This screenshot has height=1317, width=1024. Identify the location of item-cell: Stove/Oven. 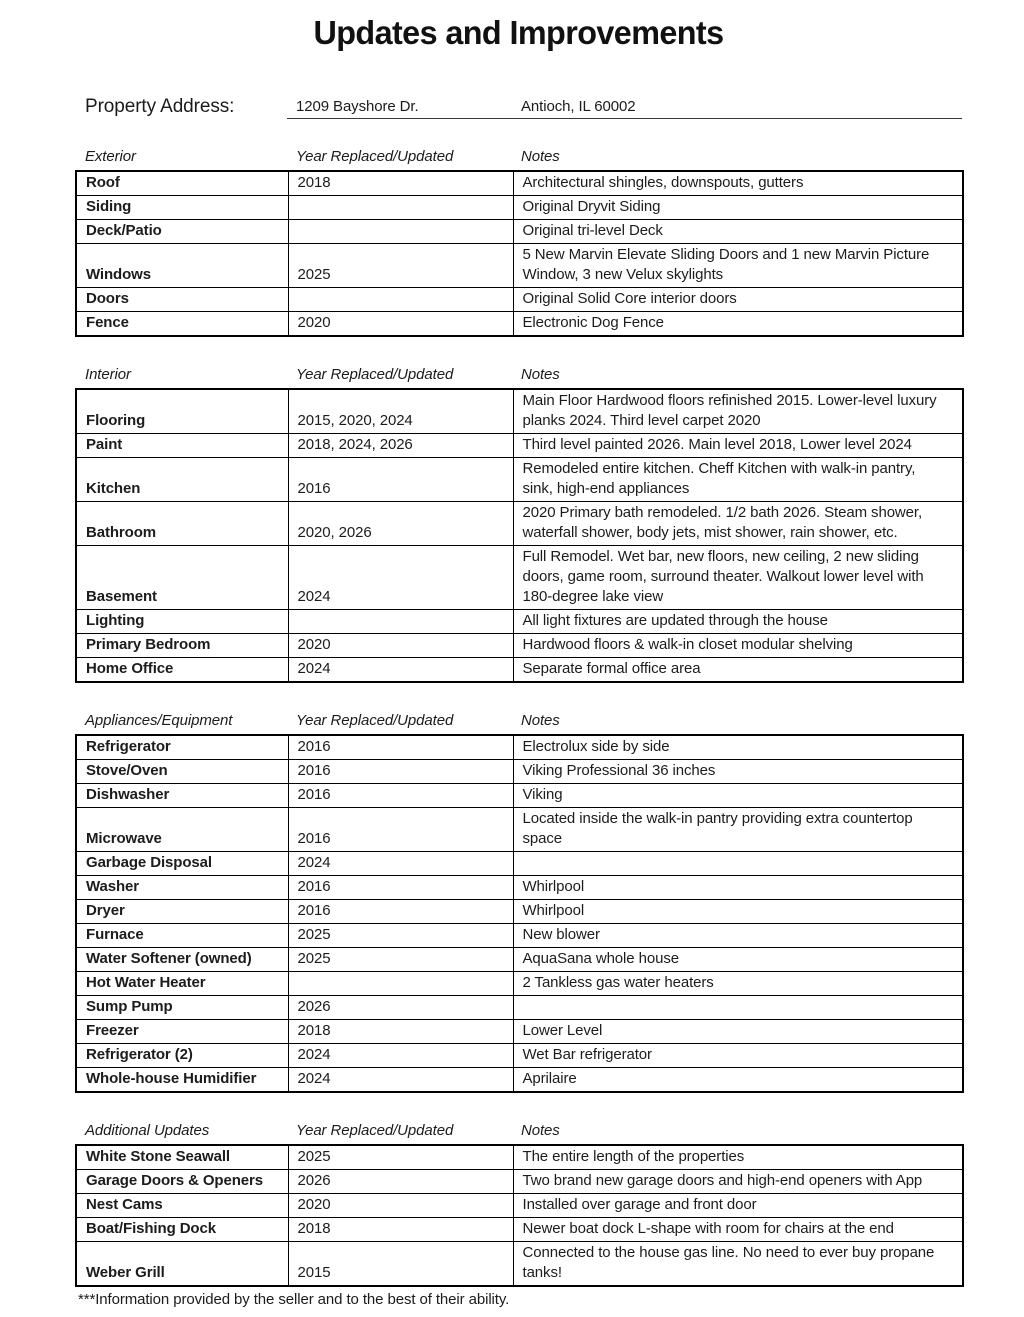
(182, 771).